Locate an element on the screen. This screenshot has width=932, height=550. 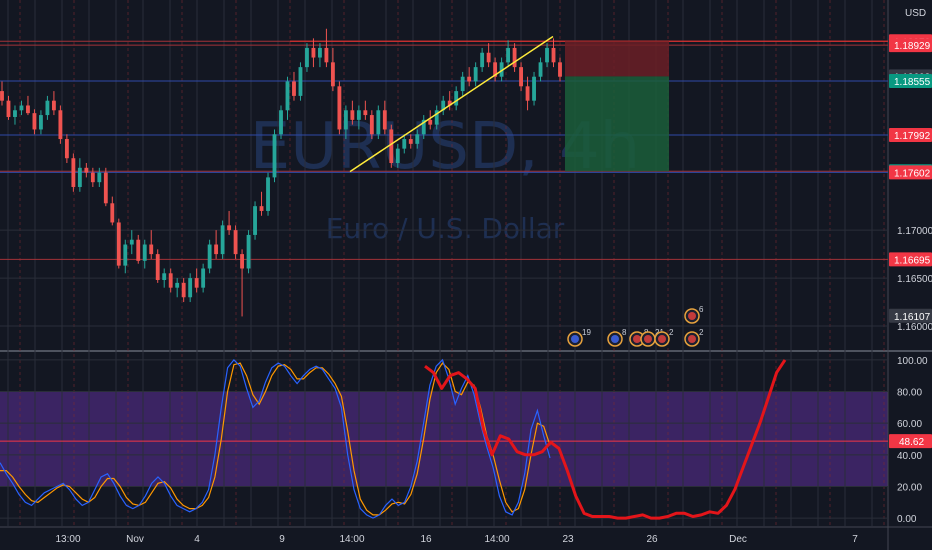
price-tag-label: 1.16695 is located at coordinates (912, 260).